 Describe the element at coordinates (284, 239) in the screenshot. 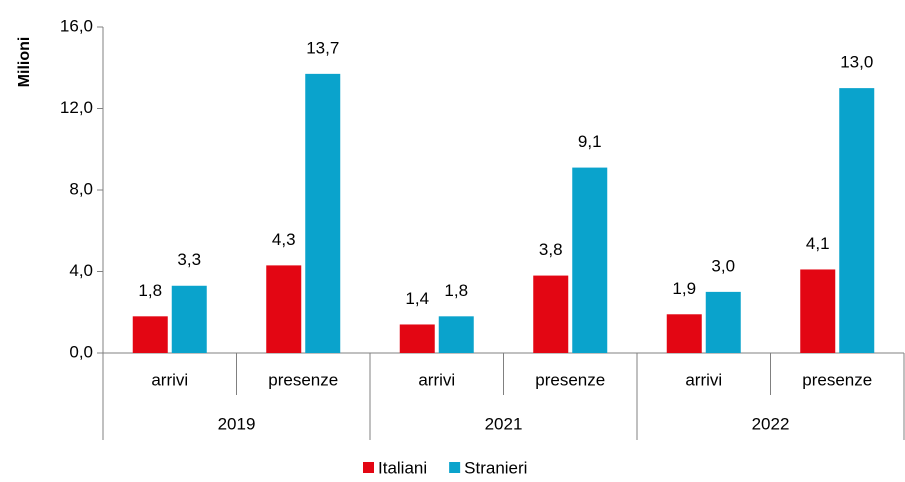

I see `data-label: 4,3` at that location.